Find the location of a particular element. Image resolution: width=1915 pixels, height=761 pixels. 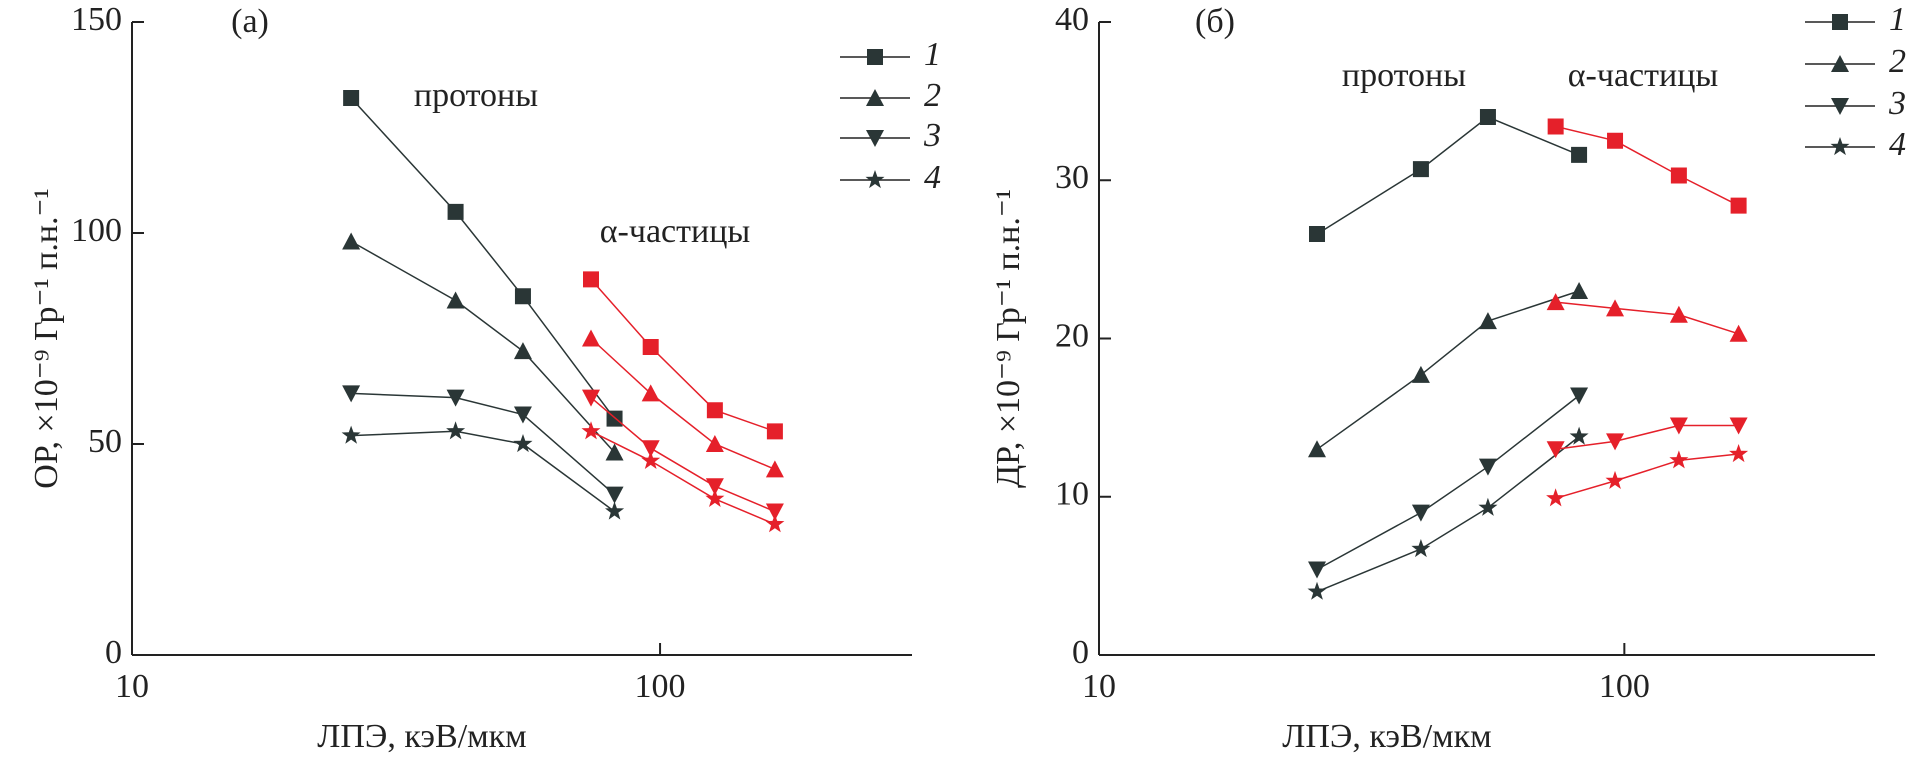

y-tick-label: 10 is located at coordinates (1072, 494).